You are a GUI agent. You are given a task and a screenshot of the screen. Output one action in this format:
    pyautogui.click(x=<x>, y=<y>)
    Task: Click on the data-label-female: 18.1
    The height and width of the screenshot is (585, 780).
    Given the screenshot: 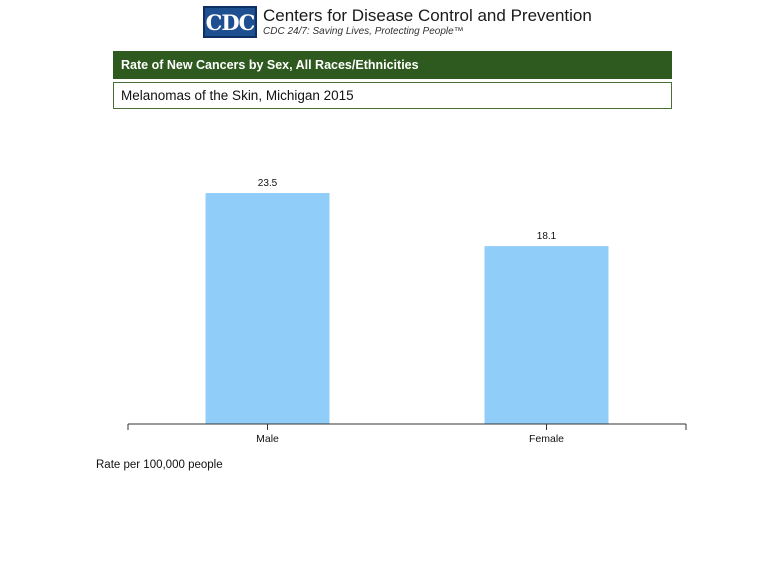 What is the action you would take?
    pyautogui.click(x=547, y=236)
    